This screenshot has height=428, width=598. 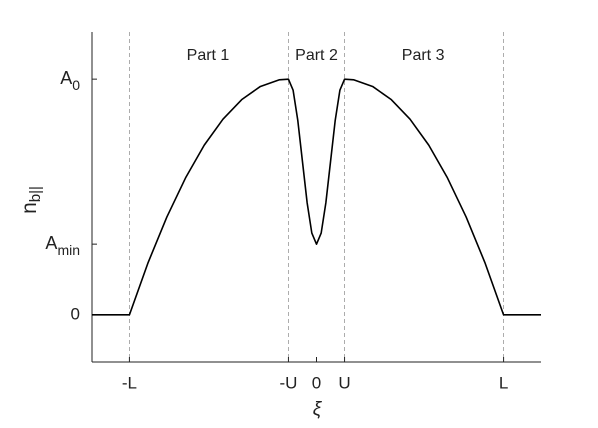 I want to click on y-tick-label: Amin, so click(x=62, y=245).